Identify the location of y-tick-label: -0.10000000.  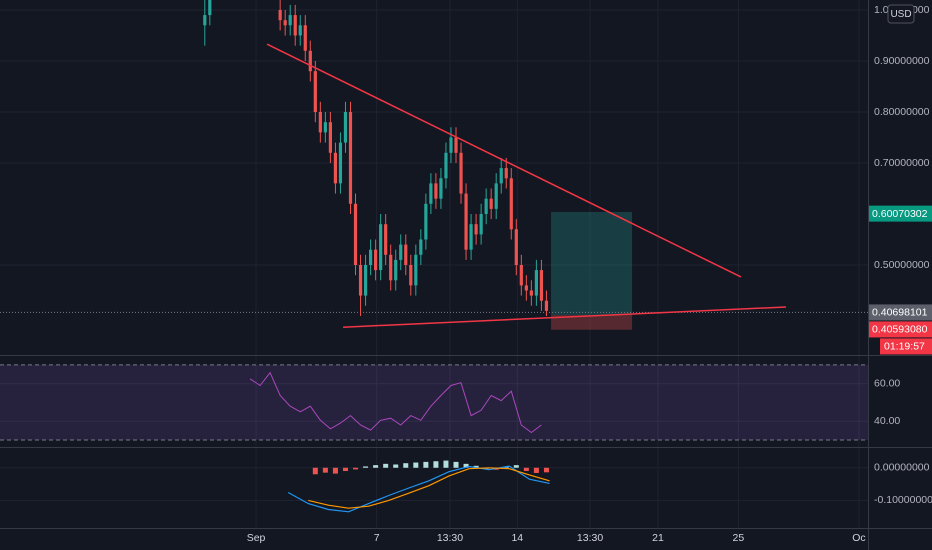
(903, 500).